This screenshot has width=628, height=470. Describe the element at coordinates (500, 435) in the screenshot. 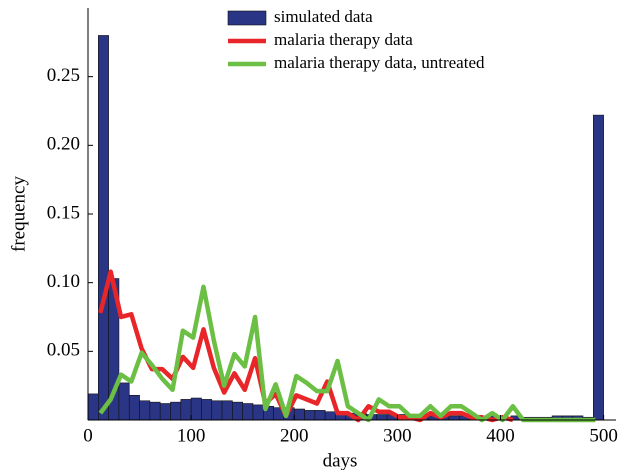

I see `x-tick-label: 400` at that location.